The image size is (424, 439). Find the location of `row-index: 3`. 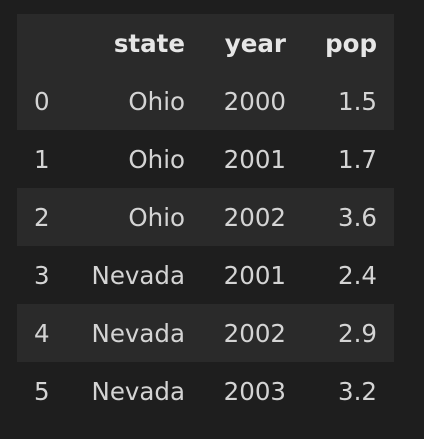

row-index: 3 is located at coordinates (43, 275).